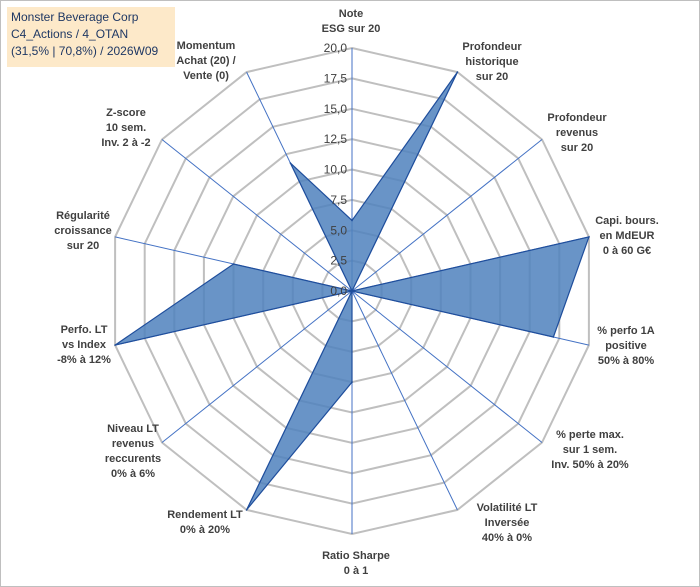 The height and width of the screenshot is (587, 700). I want to click on axis-label-line: historique, so click(491, 62).